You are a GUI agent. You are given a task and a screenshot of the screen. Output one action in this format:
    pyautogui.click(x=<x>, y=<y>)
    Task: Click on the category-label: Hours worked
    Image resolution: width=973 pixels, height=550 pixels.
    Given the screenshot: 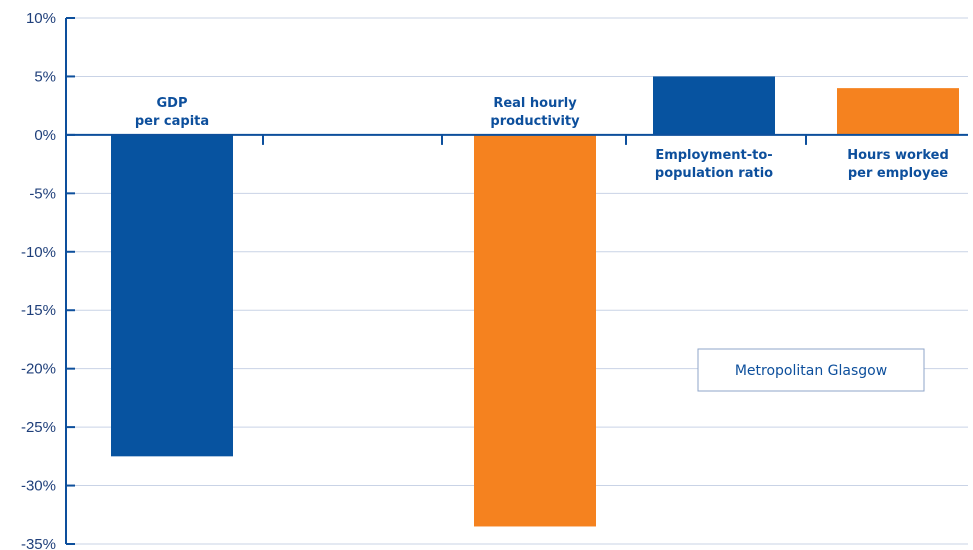 What is the action you would take?
    pyautogui.click(x=898, y=155)
    